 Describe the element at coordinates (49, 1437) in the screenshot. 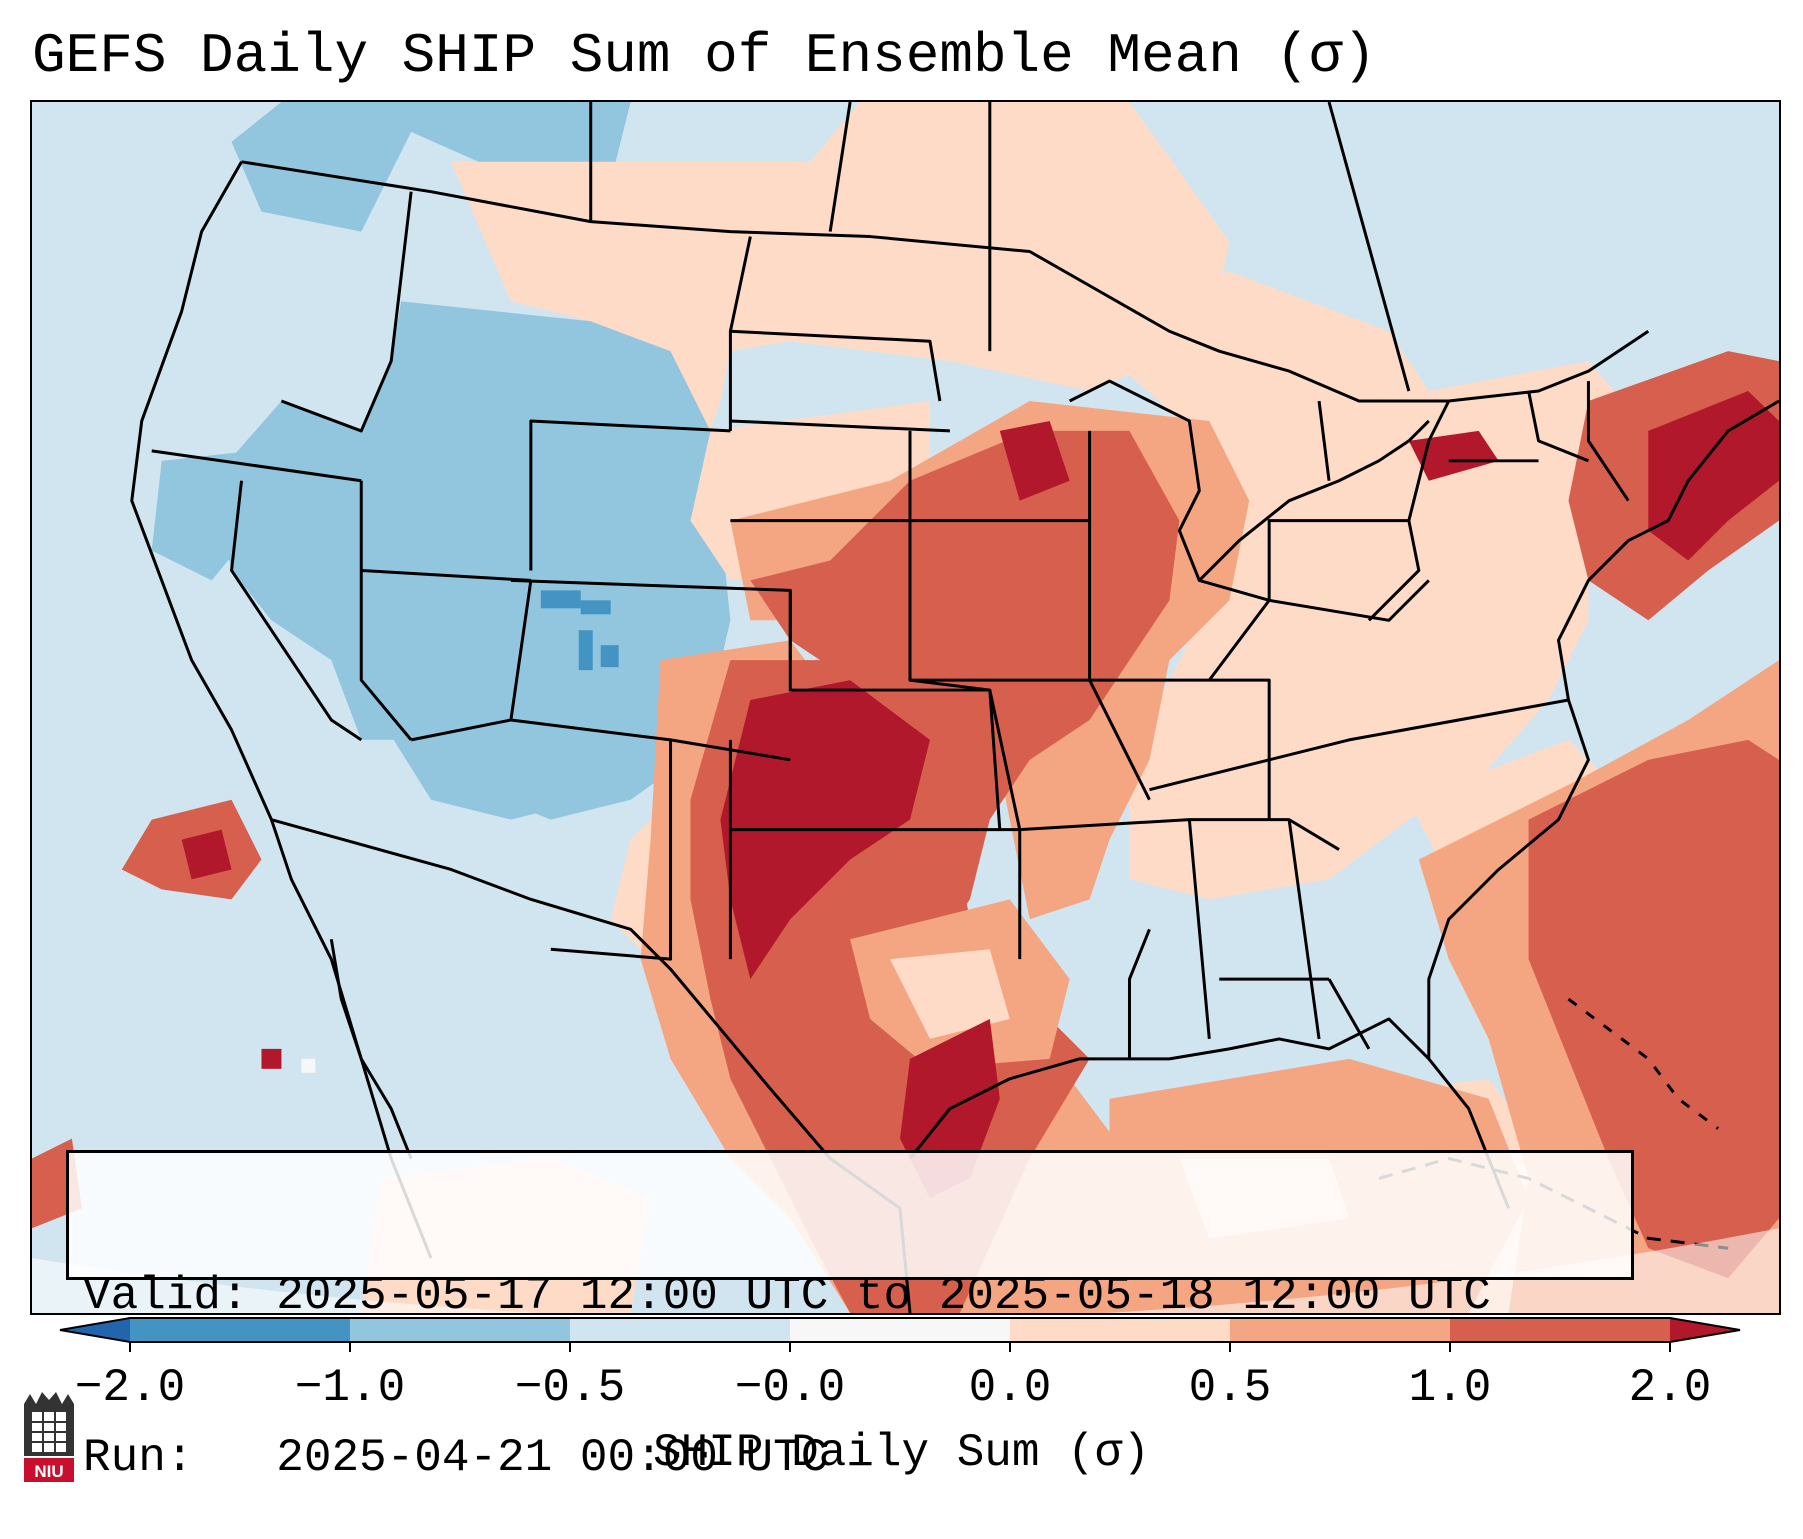

I see `niu-logo: NIU` at that location.